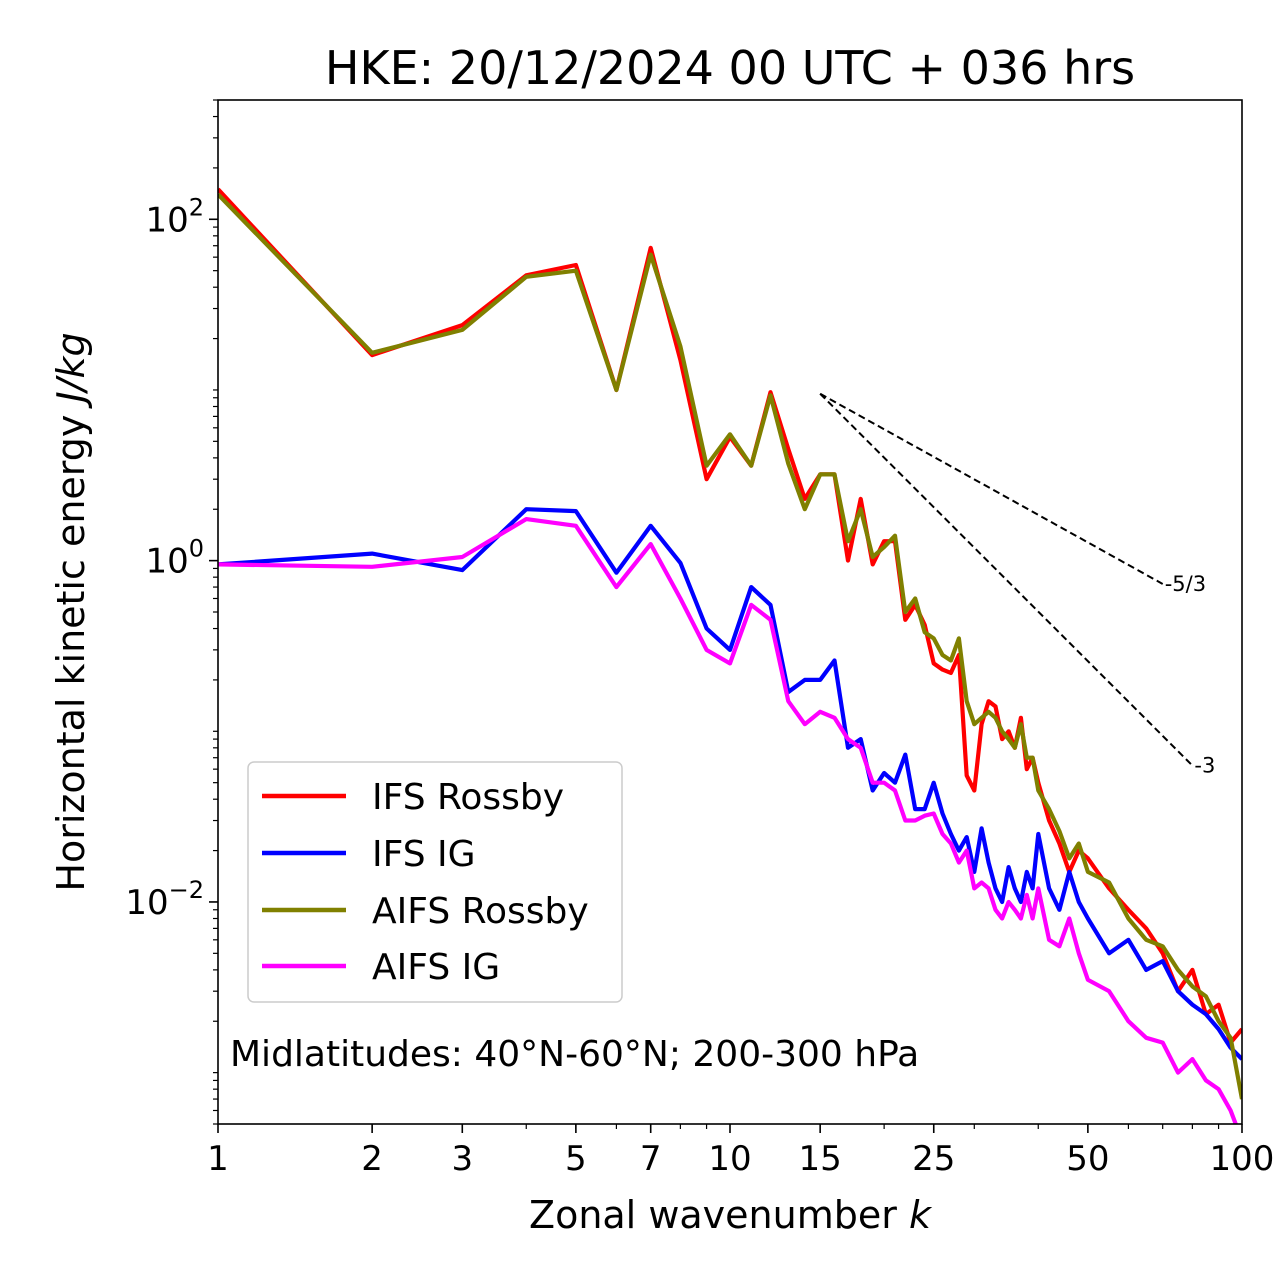 This screenshot has height=1288, width=1280. I want to click on x-tick-label: 15, so click(820, 1159).